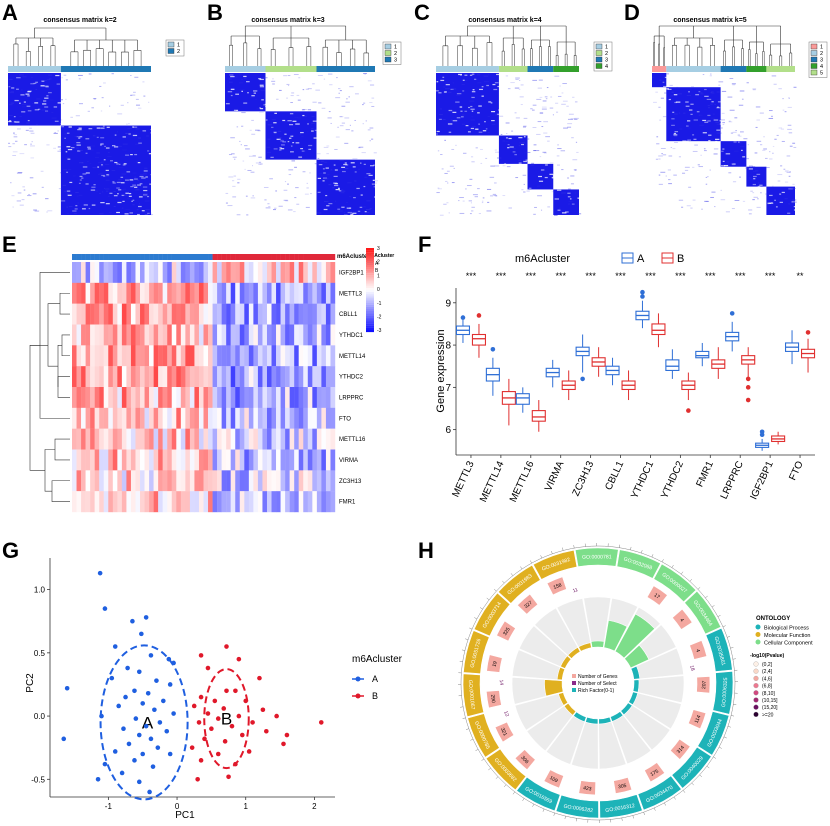  Describe the element at coordinates (770, 708) in the screenshot. I see `pvalue-label: (15,20]` at that location.